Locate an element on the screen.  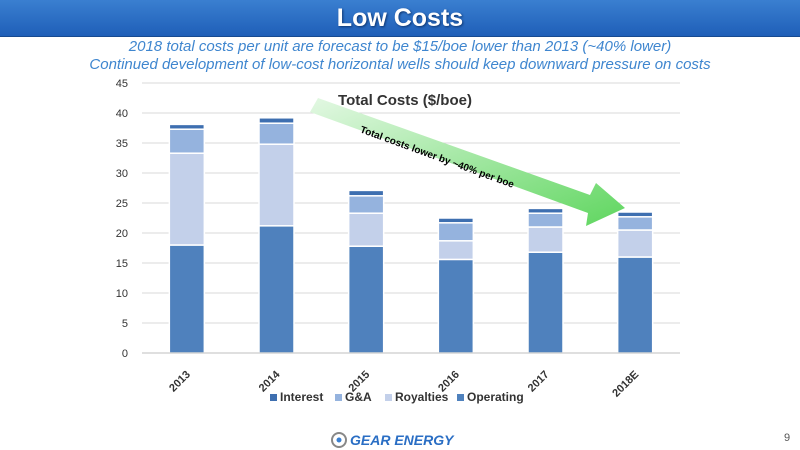
trend-arrow is located at coordinates (467, 162).